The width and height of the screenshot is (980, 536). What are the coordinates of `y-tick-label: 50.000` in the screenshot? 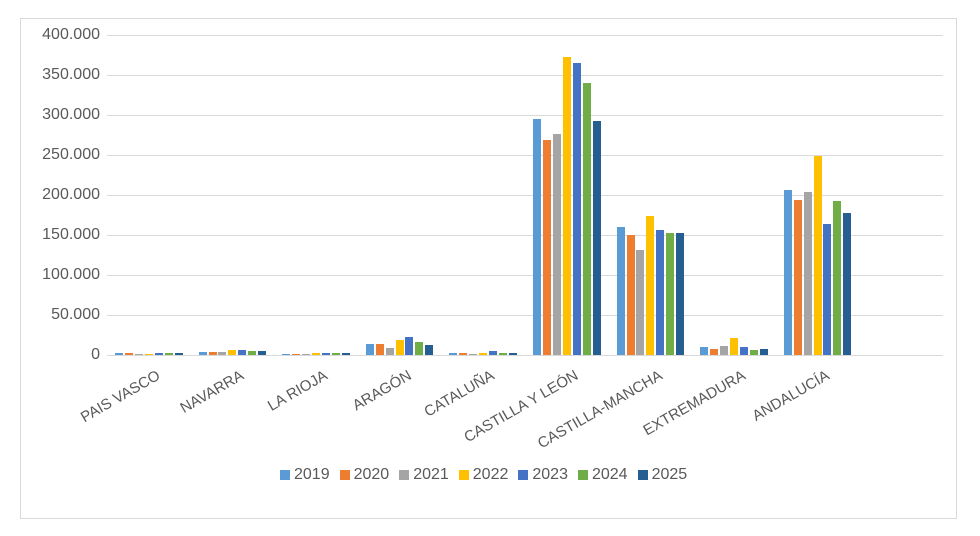 It's located at (75, 314).